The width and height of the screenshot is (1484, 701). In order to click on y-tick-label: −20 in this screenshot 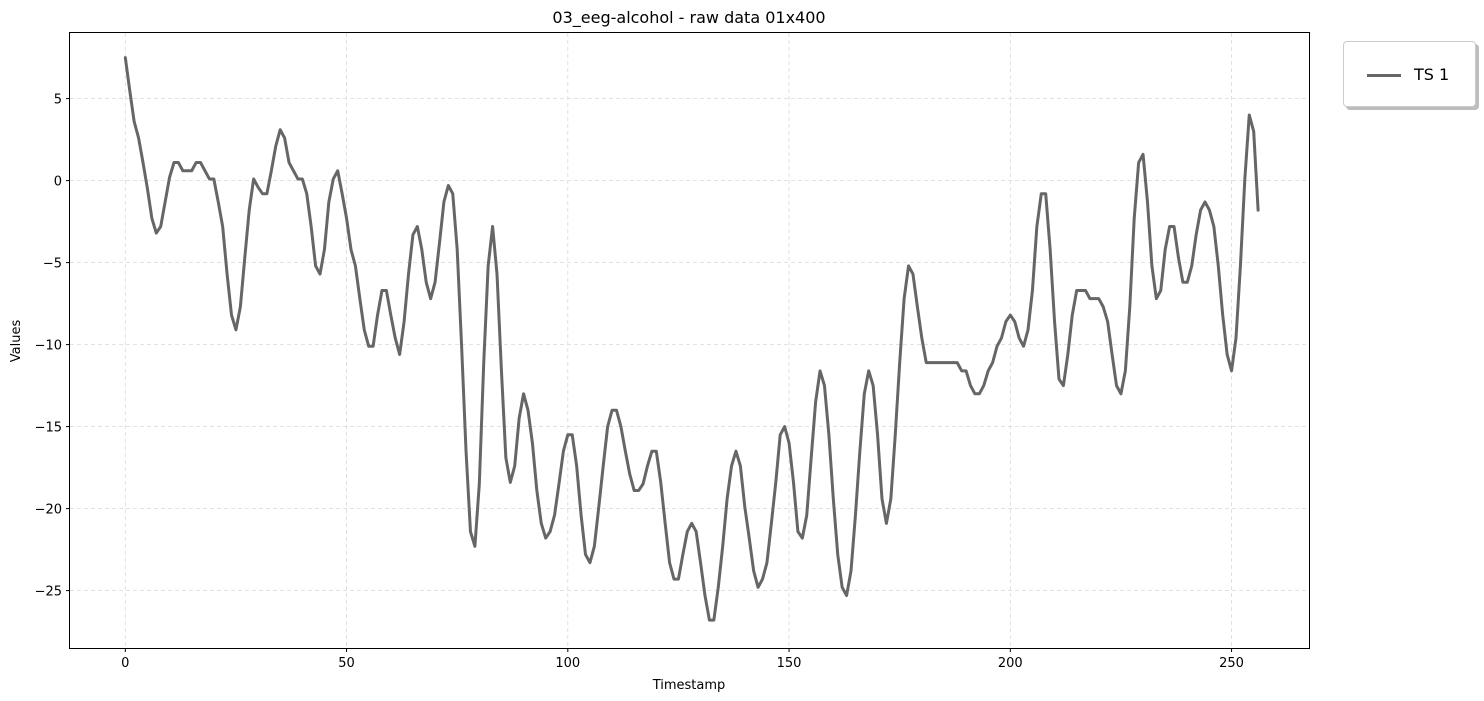, I will do `click(48, 510)`.